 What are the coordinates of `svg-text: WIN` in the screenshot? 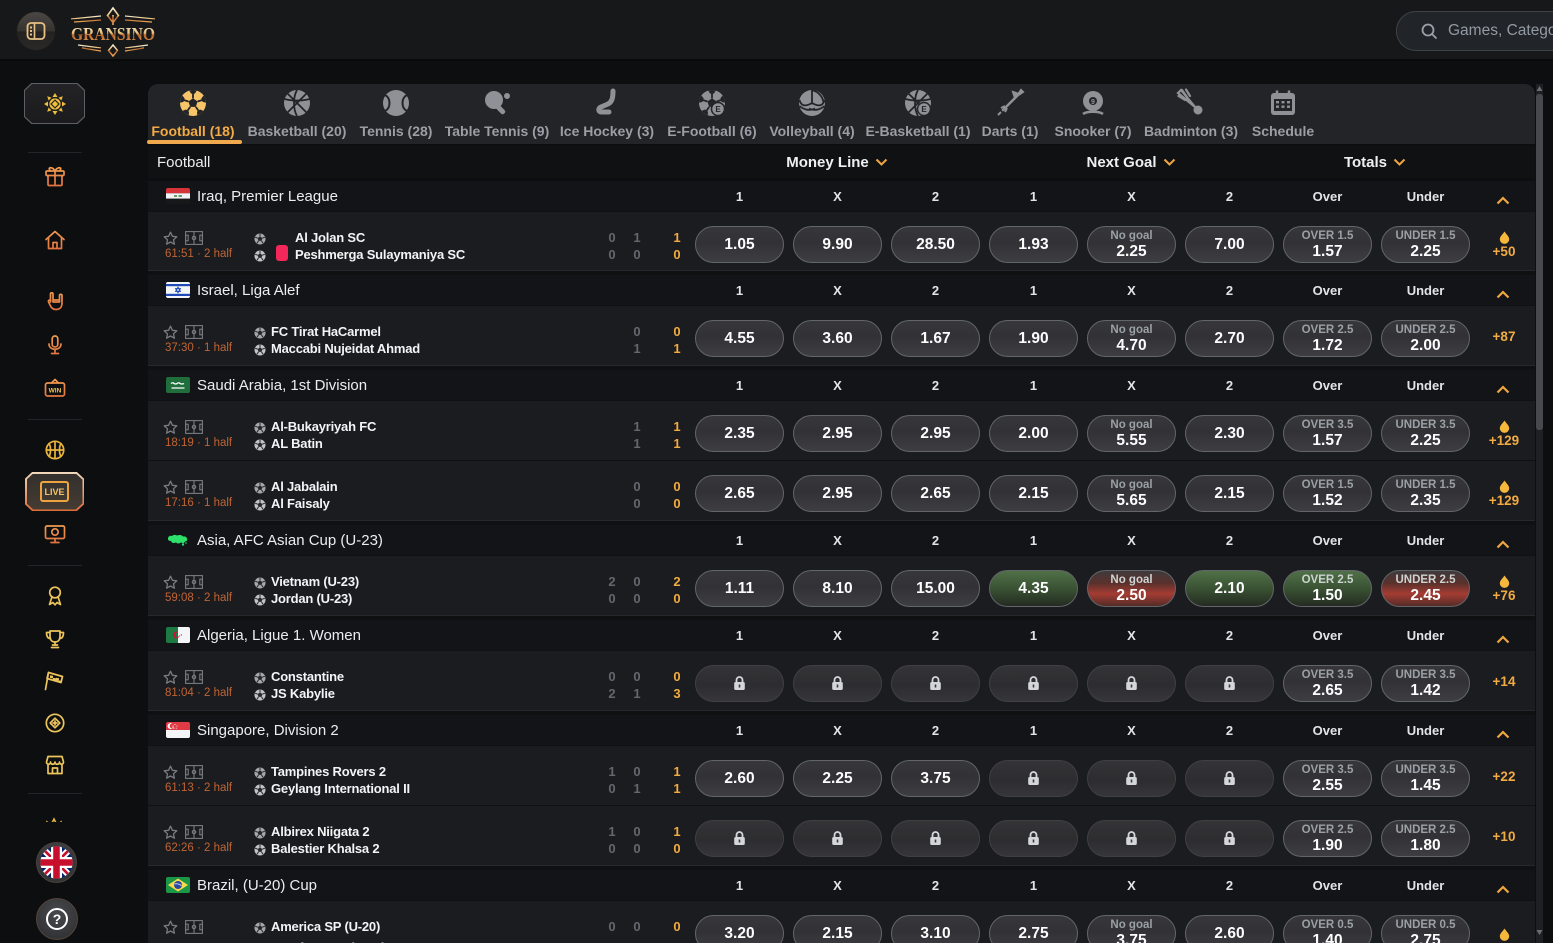 It's located at (55, 391).